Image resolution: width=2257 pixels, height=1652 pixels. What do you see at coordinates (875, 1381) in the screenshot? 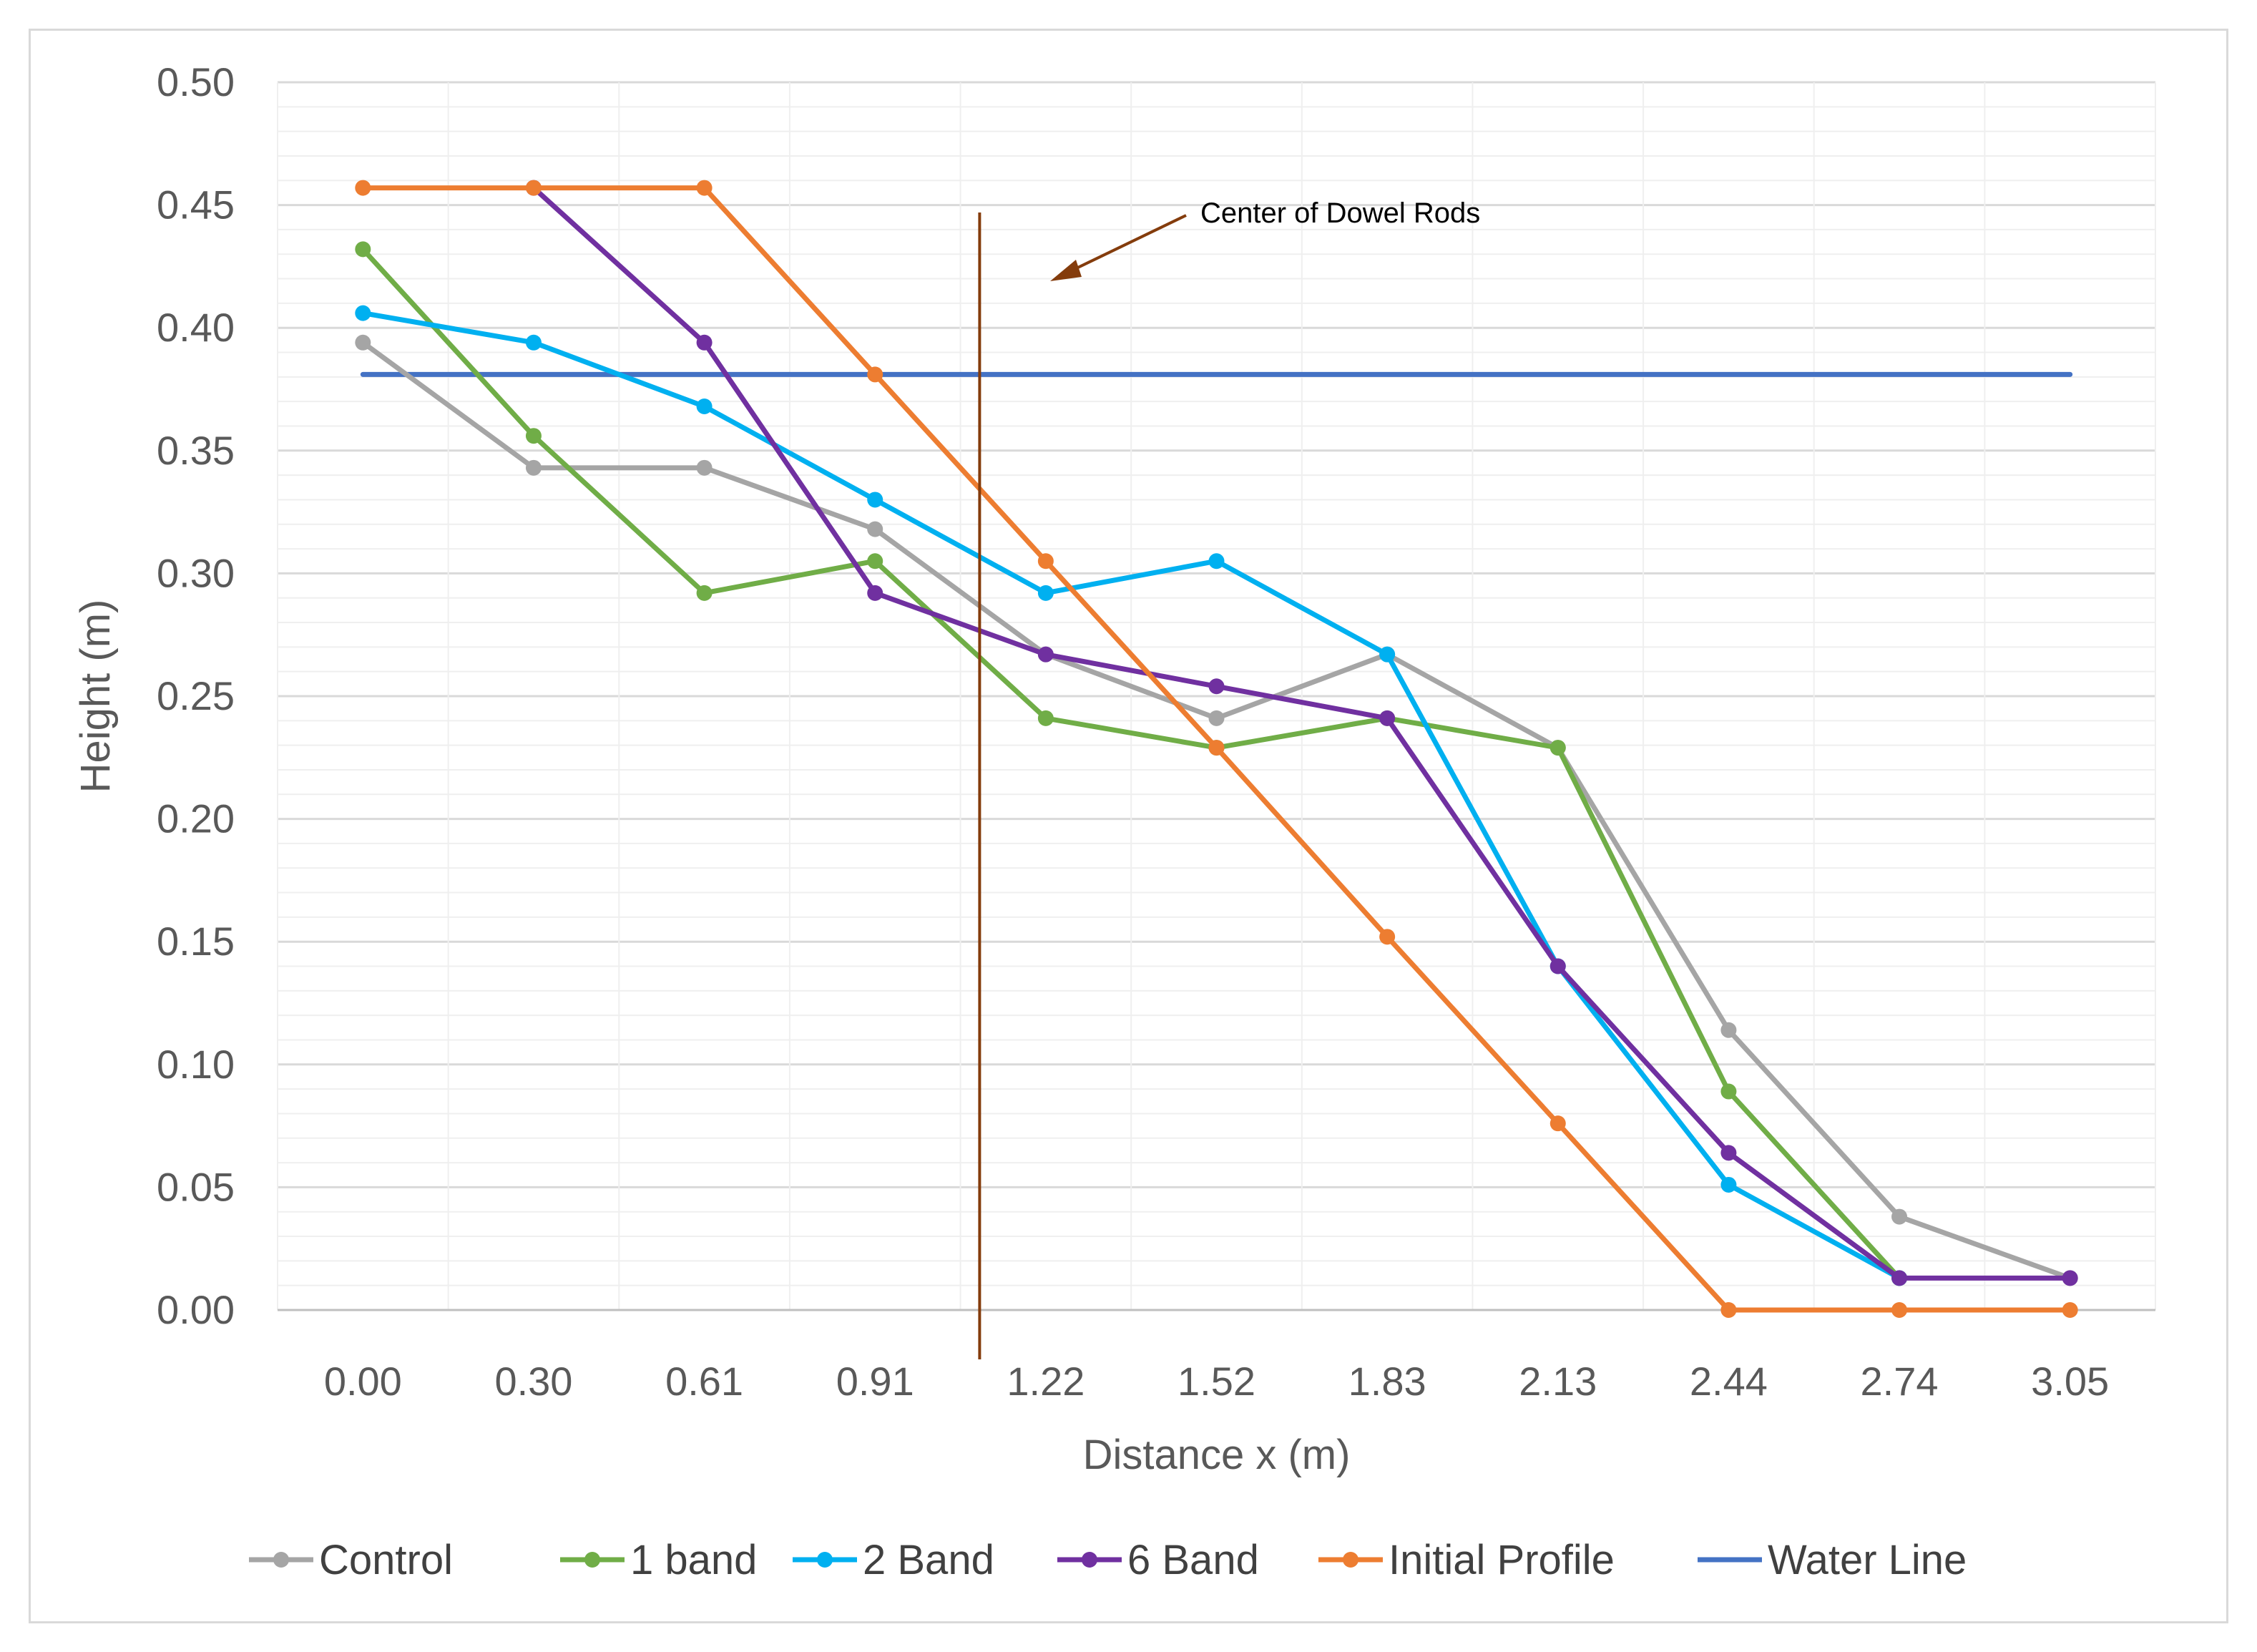
I see `x-tick-label: 0.91` at bounding box center [875, 1381].